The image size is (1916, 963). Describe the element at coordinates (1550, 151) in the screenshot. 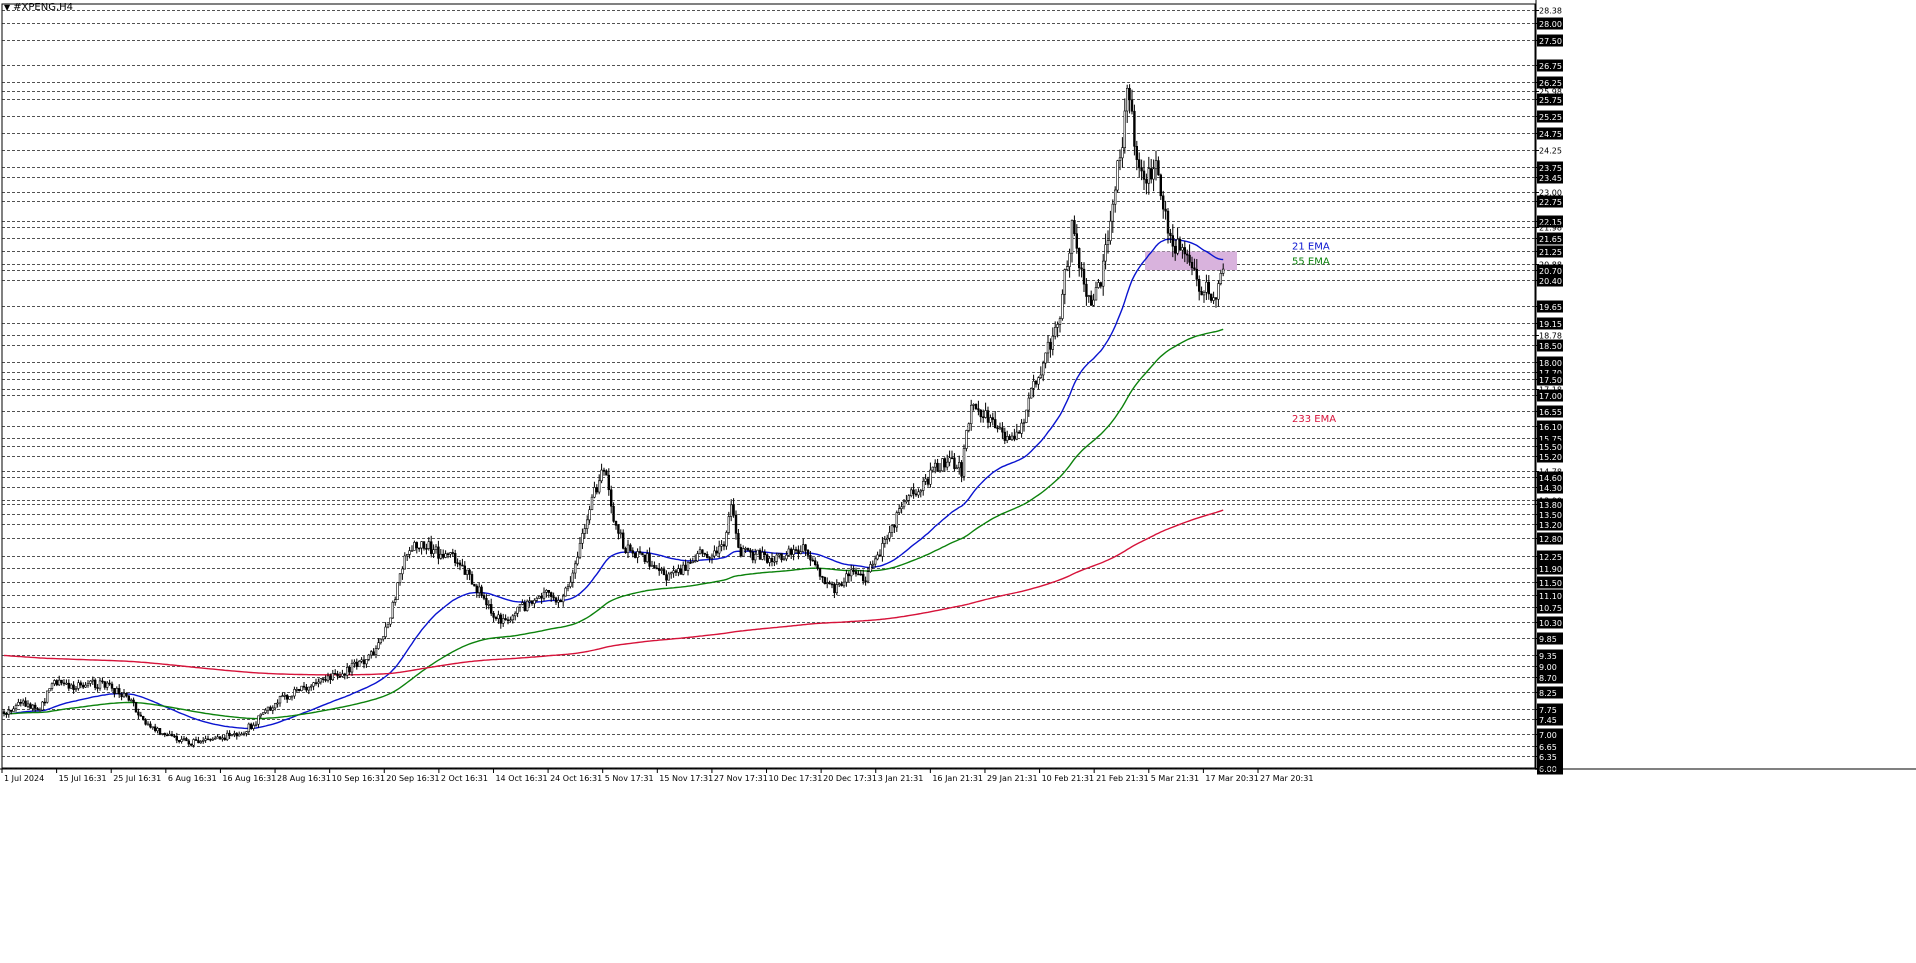

I see `y-tick-label: 24.25` at that location.